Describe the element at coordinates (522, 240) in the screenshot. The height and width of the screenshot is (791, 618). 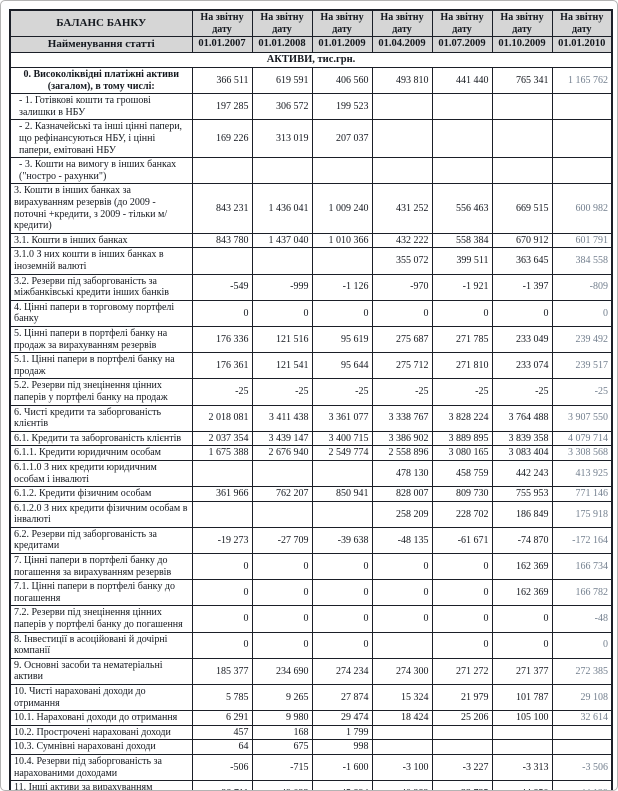
I see `value-cell: 670 912` at that location.